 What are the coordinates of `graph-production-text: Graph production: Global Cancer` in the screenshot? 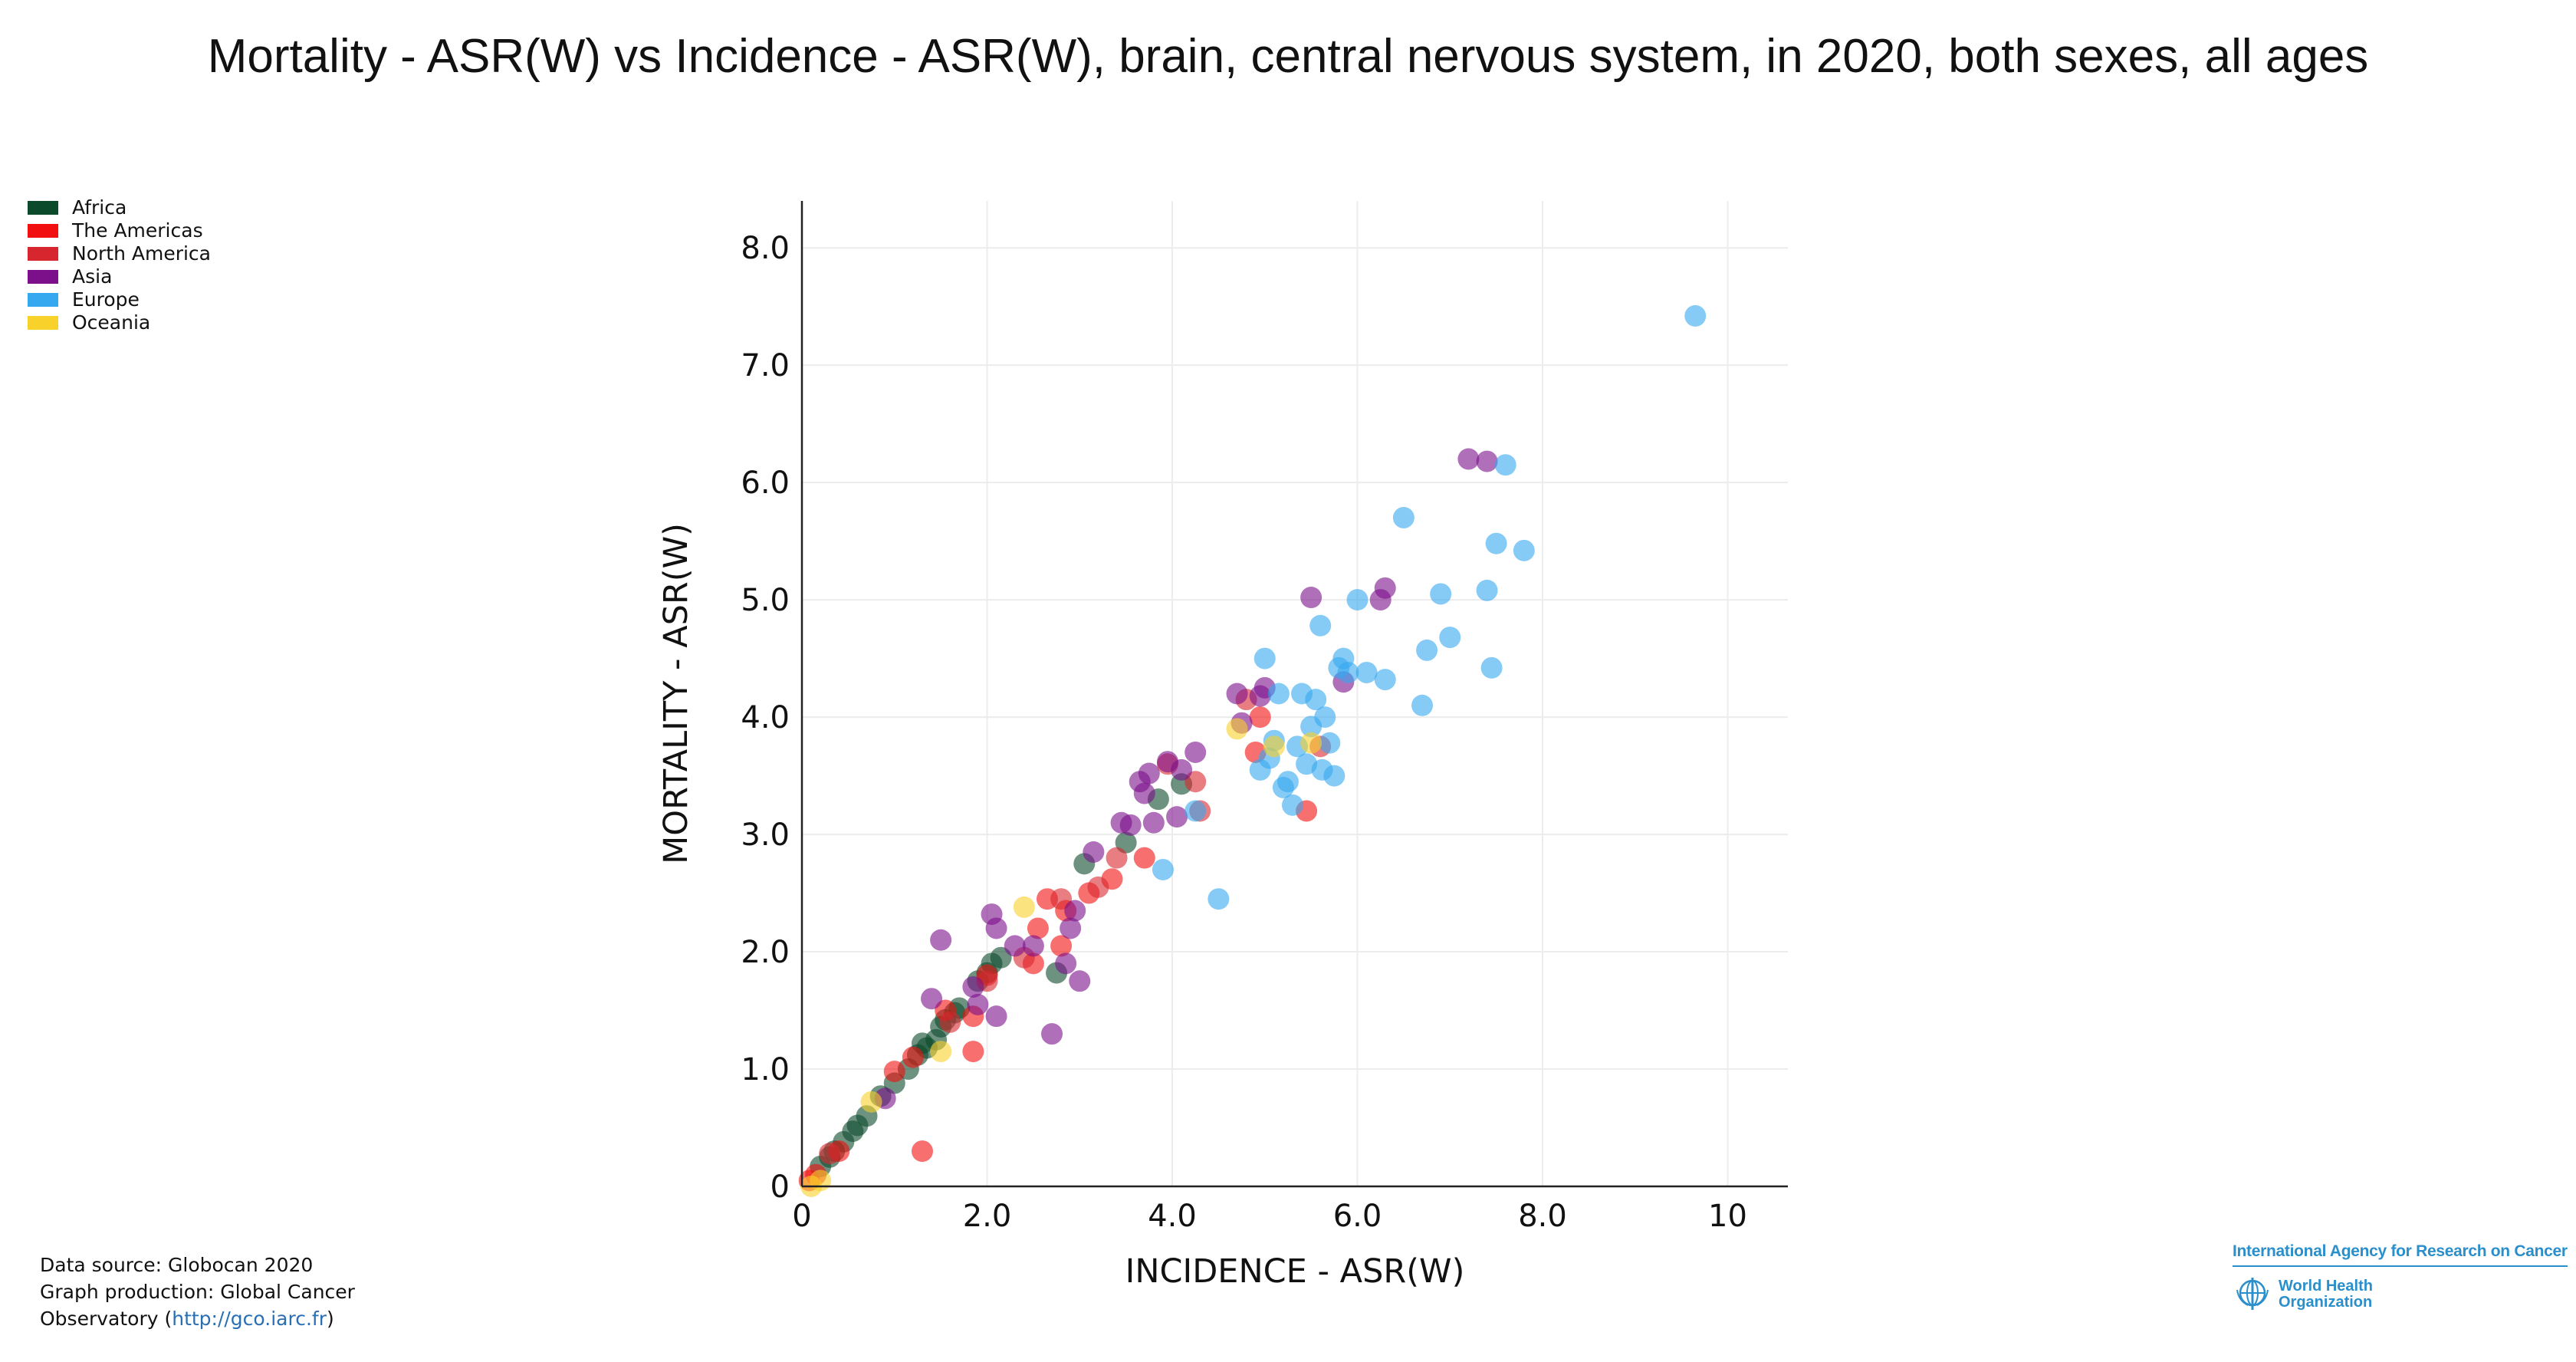 It's located at (198, 1292).